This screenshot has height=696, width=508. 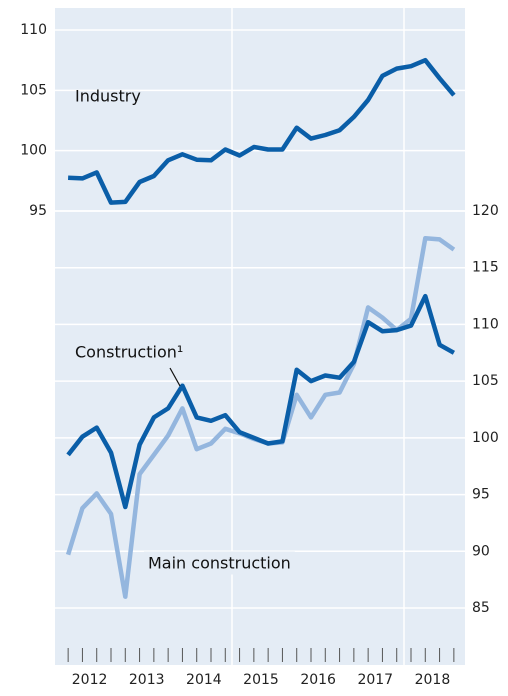 I want to click on y2-tick-label: 110, so click(x=485, y=324).